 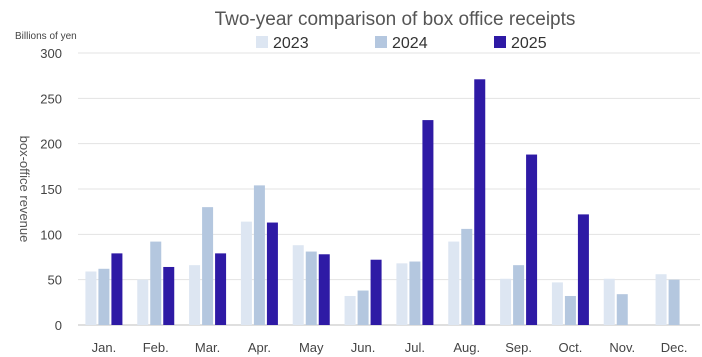 I want to click on y-tick-label: 0, so click(x=58, y=325).